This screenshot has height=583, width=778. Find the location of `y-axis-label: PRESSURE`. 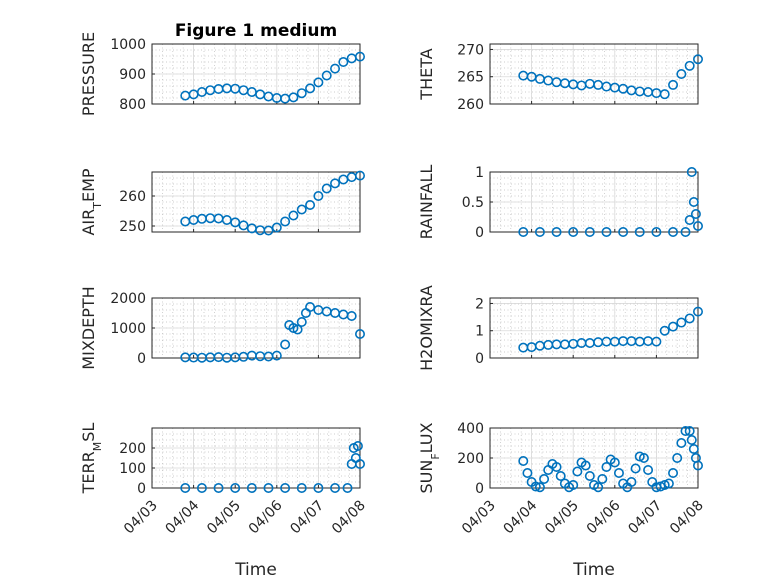

y-axis-label: PRESSURE is located at coordinates (88, 74).